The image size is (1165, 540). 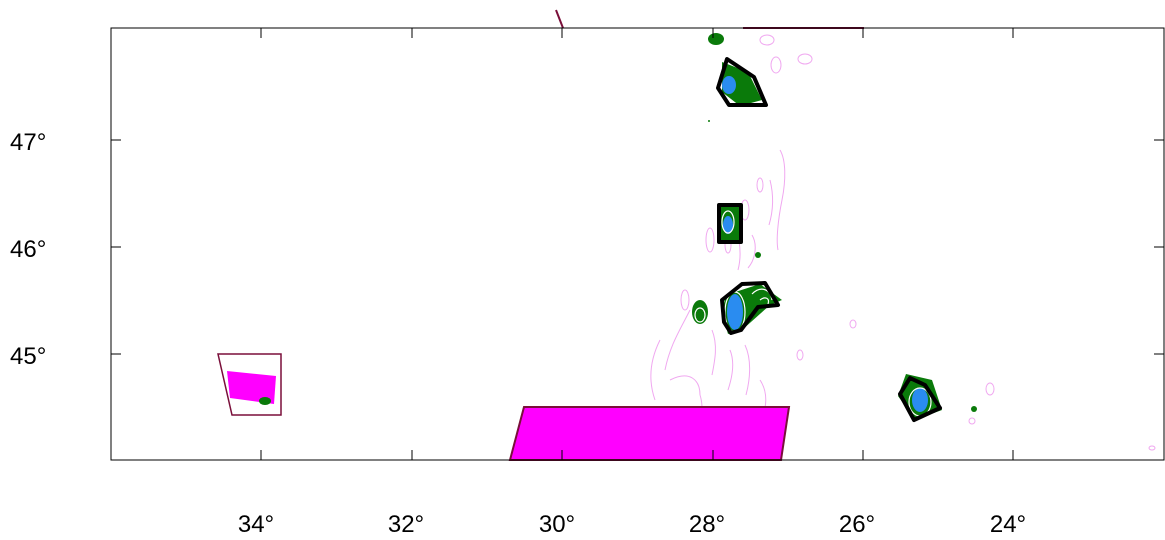 What do you see at coordinates (825, 244) in the screenshot?
I see `blue-water` at bounding box center [825, 244].